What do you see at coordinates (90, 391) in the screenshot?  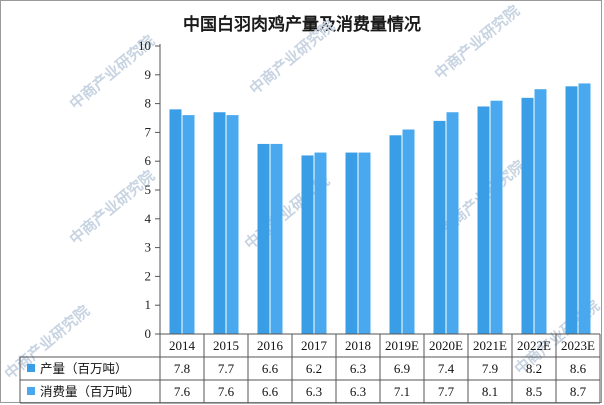 I see `legend-label: 消费量（百万吨）` at bounding box center [90, 391].